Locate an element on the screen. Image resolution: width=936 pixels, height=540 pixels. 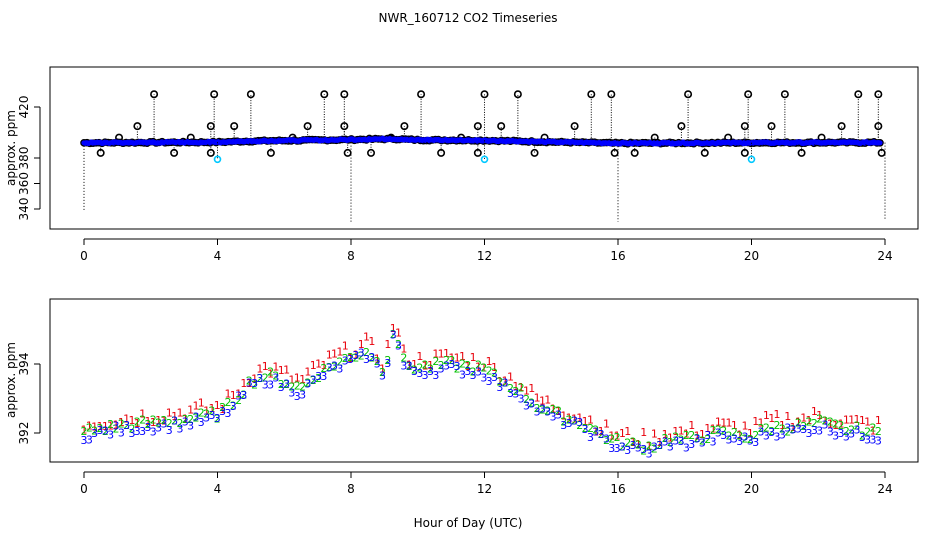
baseline-point is located at coordinates (878, 142).